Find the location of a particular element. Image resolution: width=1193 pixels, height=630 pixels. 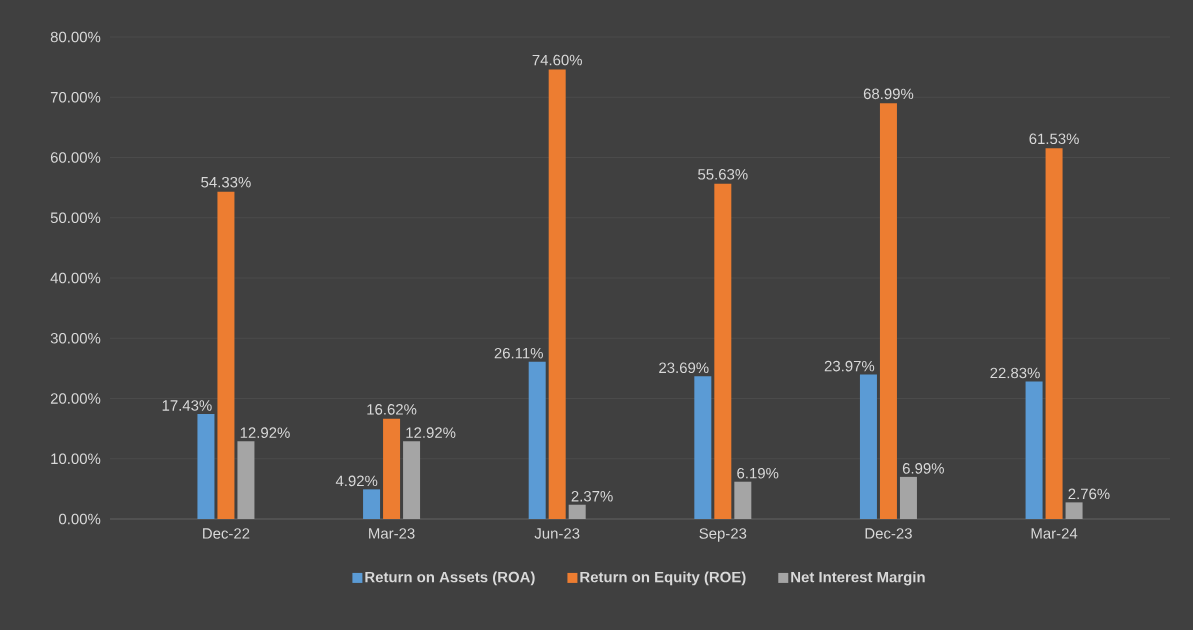

data-label: 2.37% is located at coordinates (592, 496).